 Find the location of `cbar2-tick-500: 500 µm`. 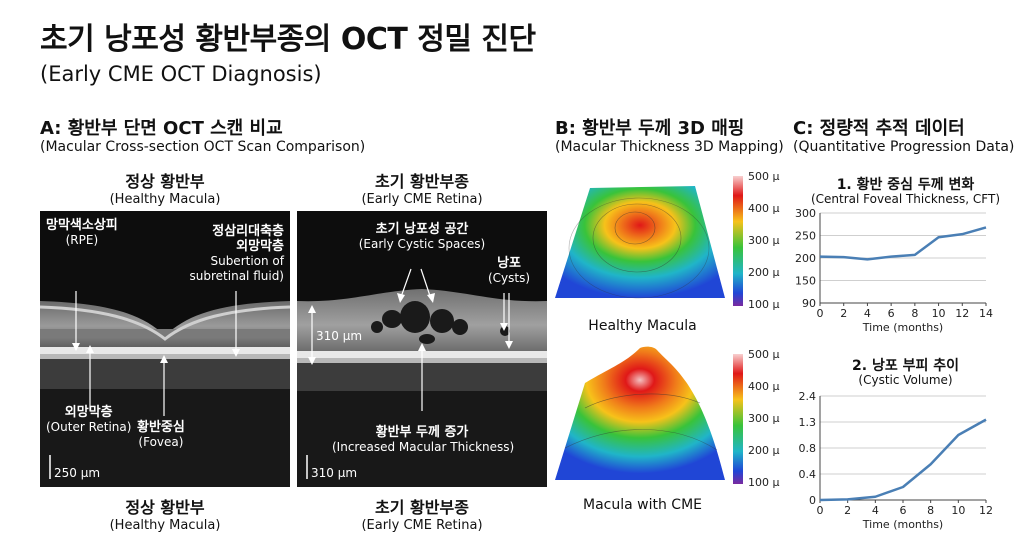

cbar2-tick-500: 500 µm is located at coordinates (764, 354).